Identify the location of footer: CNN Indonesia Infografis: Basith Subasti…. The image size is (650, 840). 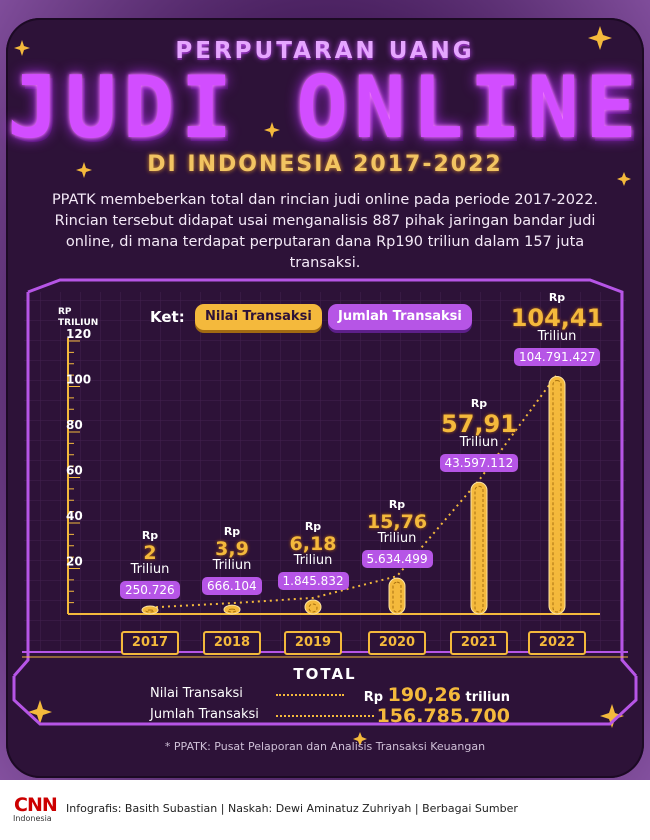
(325, 810).